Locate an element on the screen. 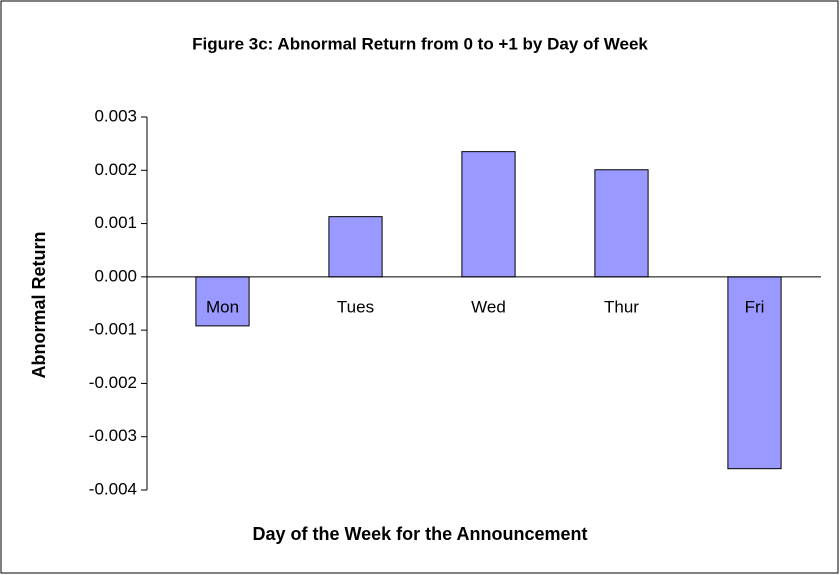  y-tick-label: -0.001 is located at coordinates (113, 329).